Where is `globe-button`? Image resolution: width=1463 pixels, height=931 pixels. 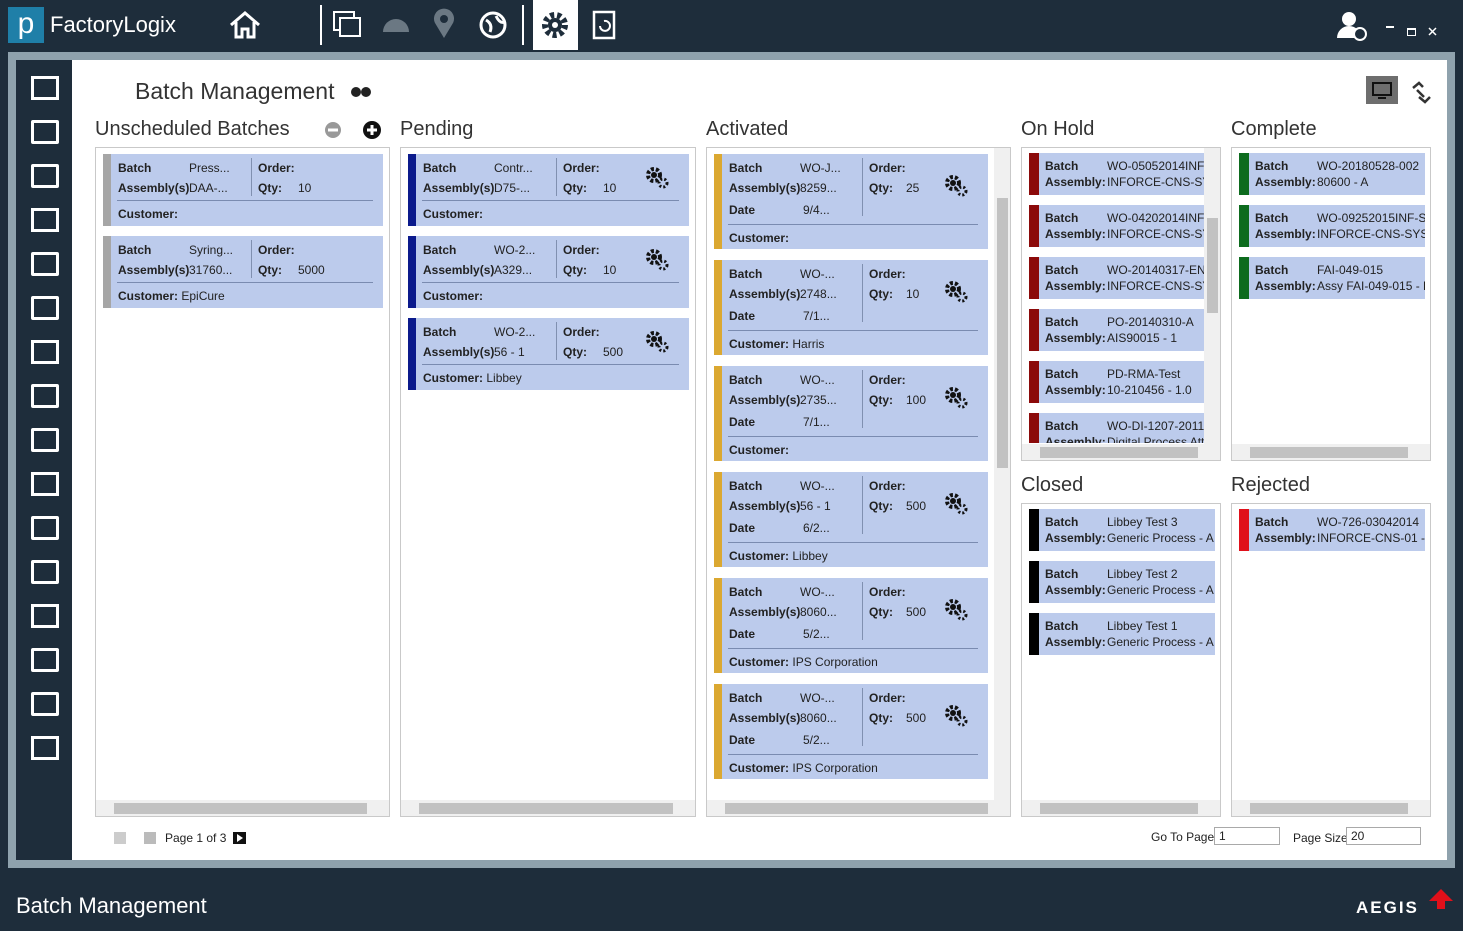 globe-button is located at coordinates (493, 25).